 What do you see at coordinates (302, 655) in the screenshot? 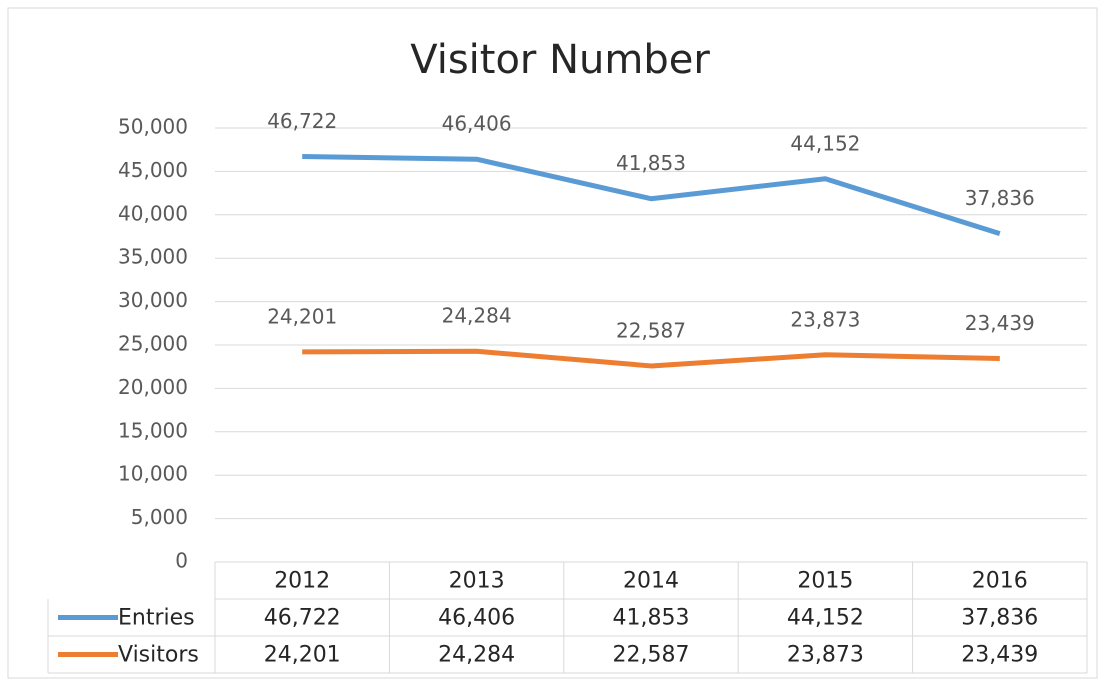
I see `table-cell: 24,201` at bounding box center [302, 655].